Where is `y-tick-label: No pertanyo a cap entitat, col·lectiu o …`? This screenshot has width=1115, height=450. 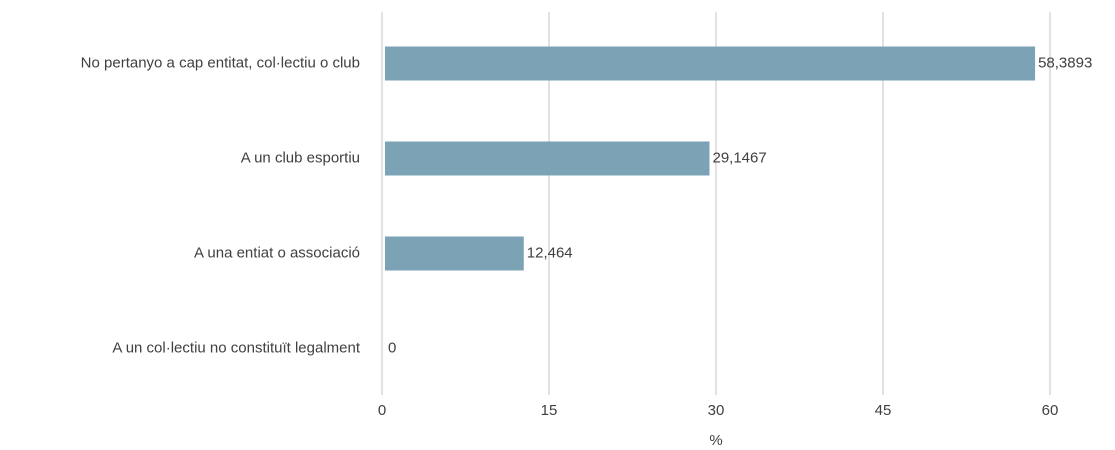
y-tick-label: No pertanyo a cap entitat, col·lectiu o … is located at coordinates (220, 62).